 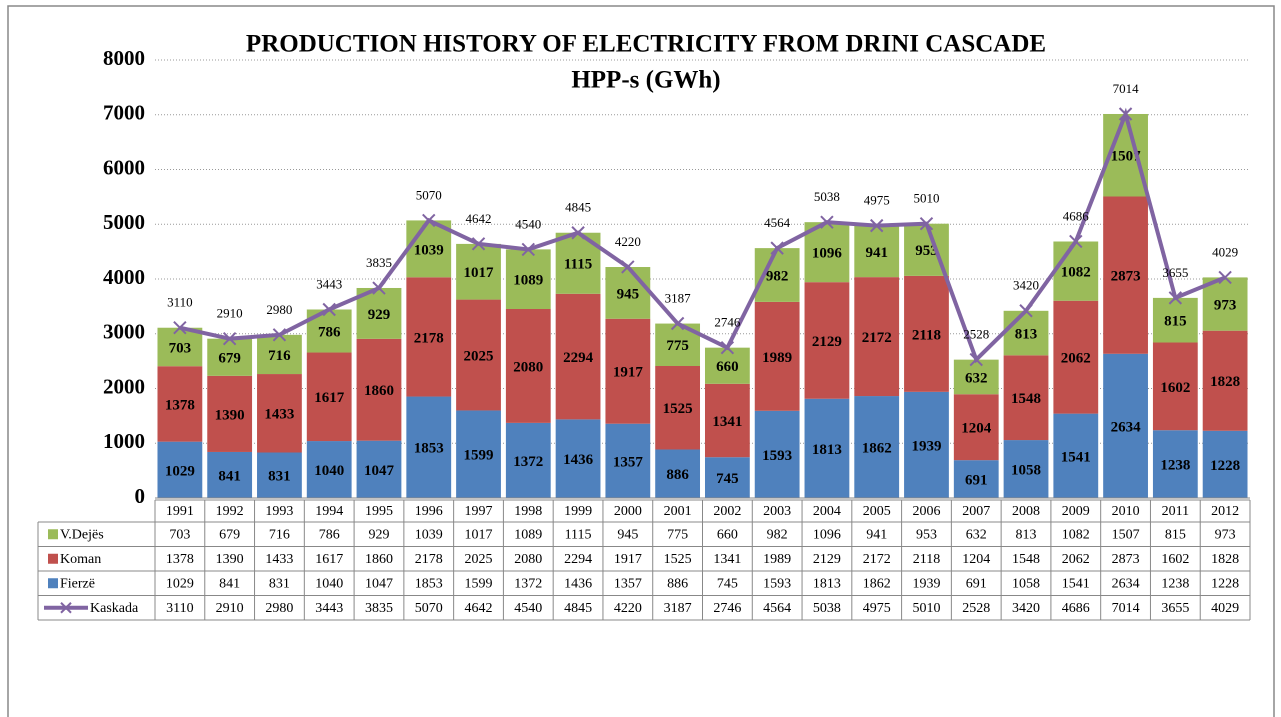 I want to click on table-cell: 1089, so click(x=528, y=534).